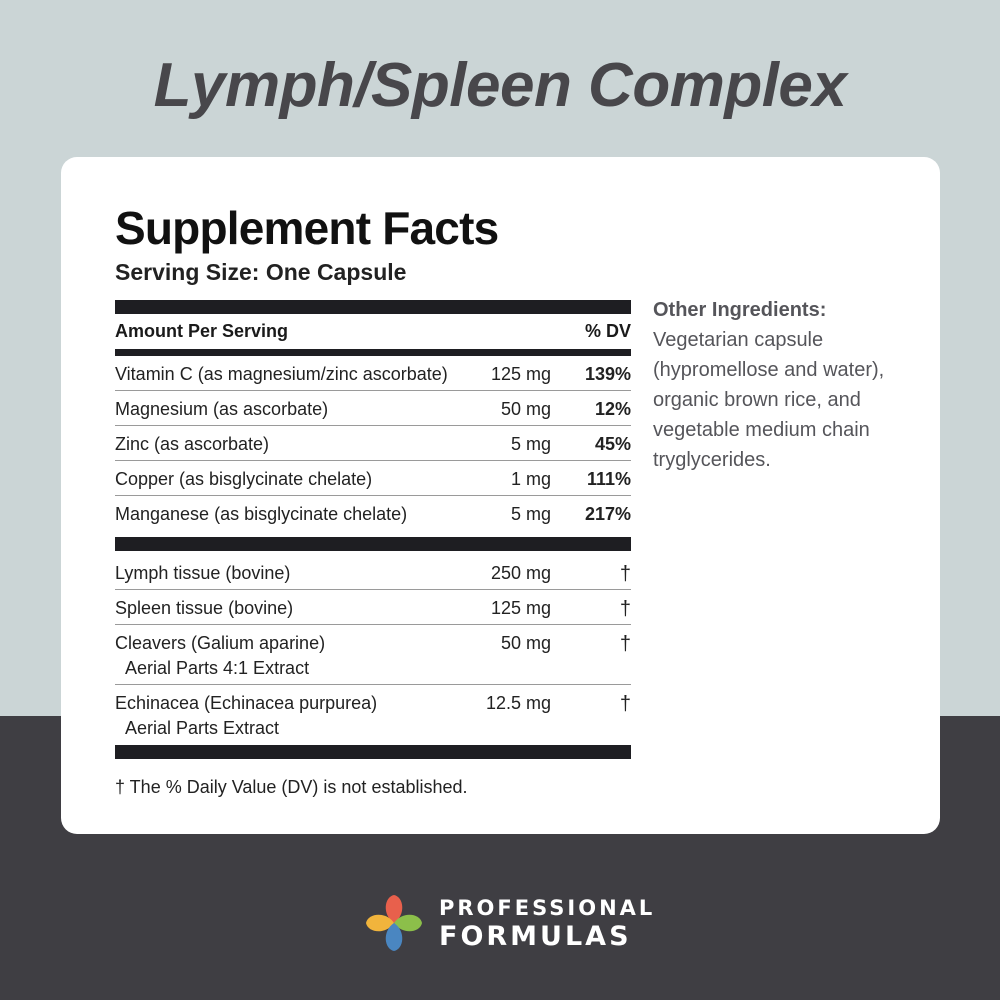  I want to click on ingredient-dv: 139%, so click(607, 374).